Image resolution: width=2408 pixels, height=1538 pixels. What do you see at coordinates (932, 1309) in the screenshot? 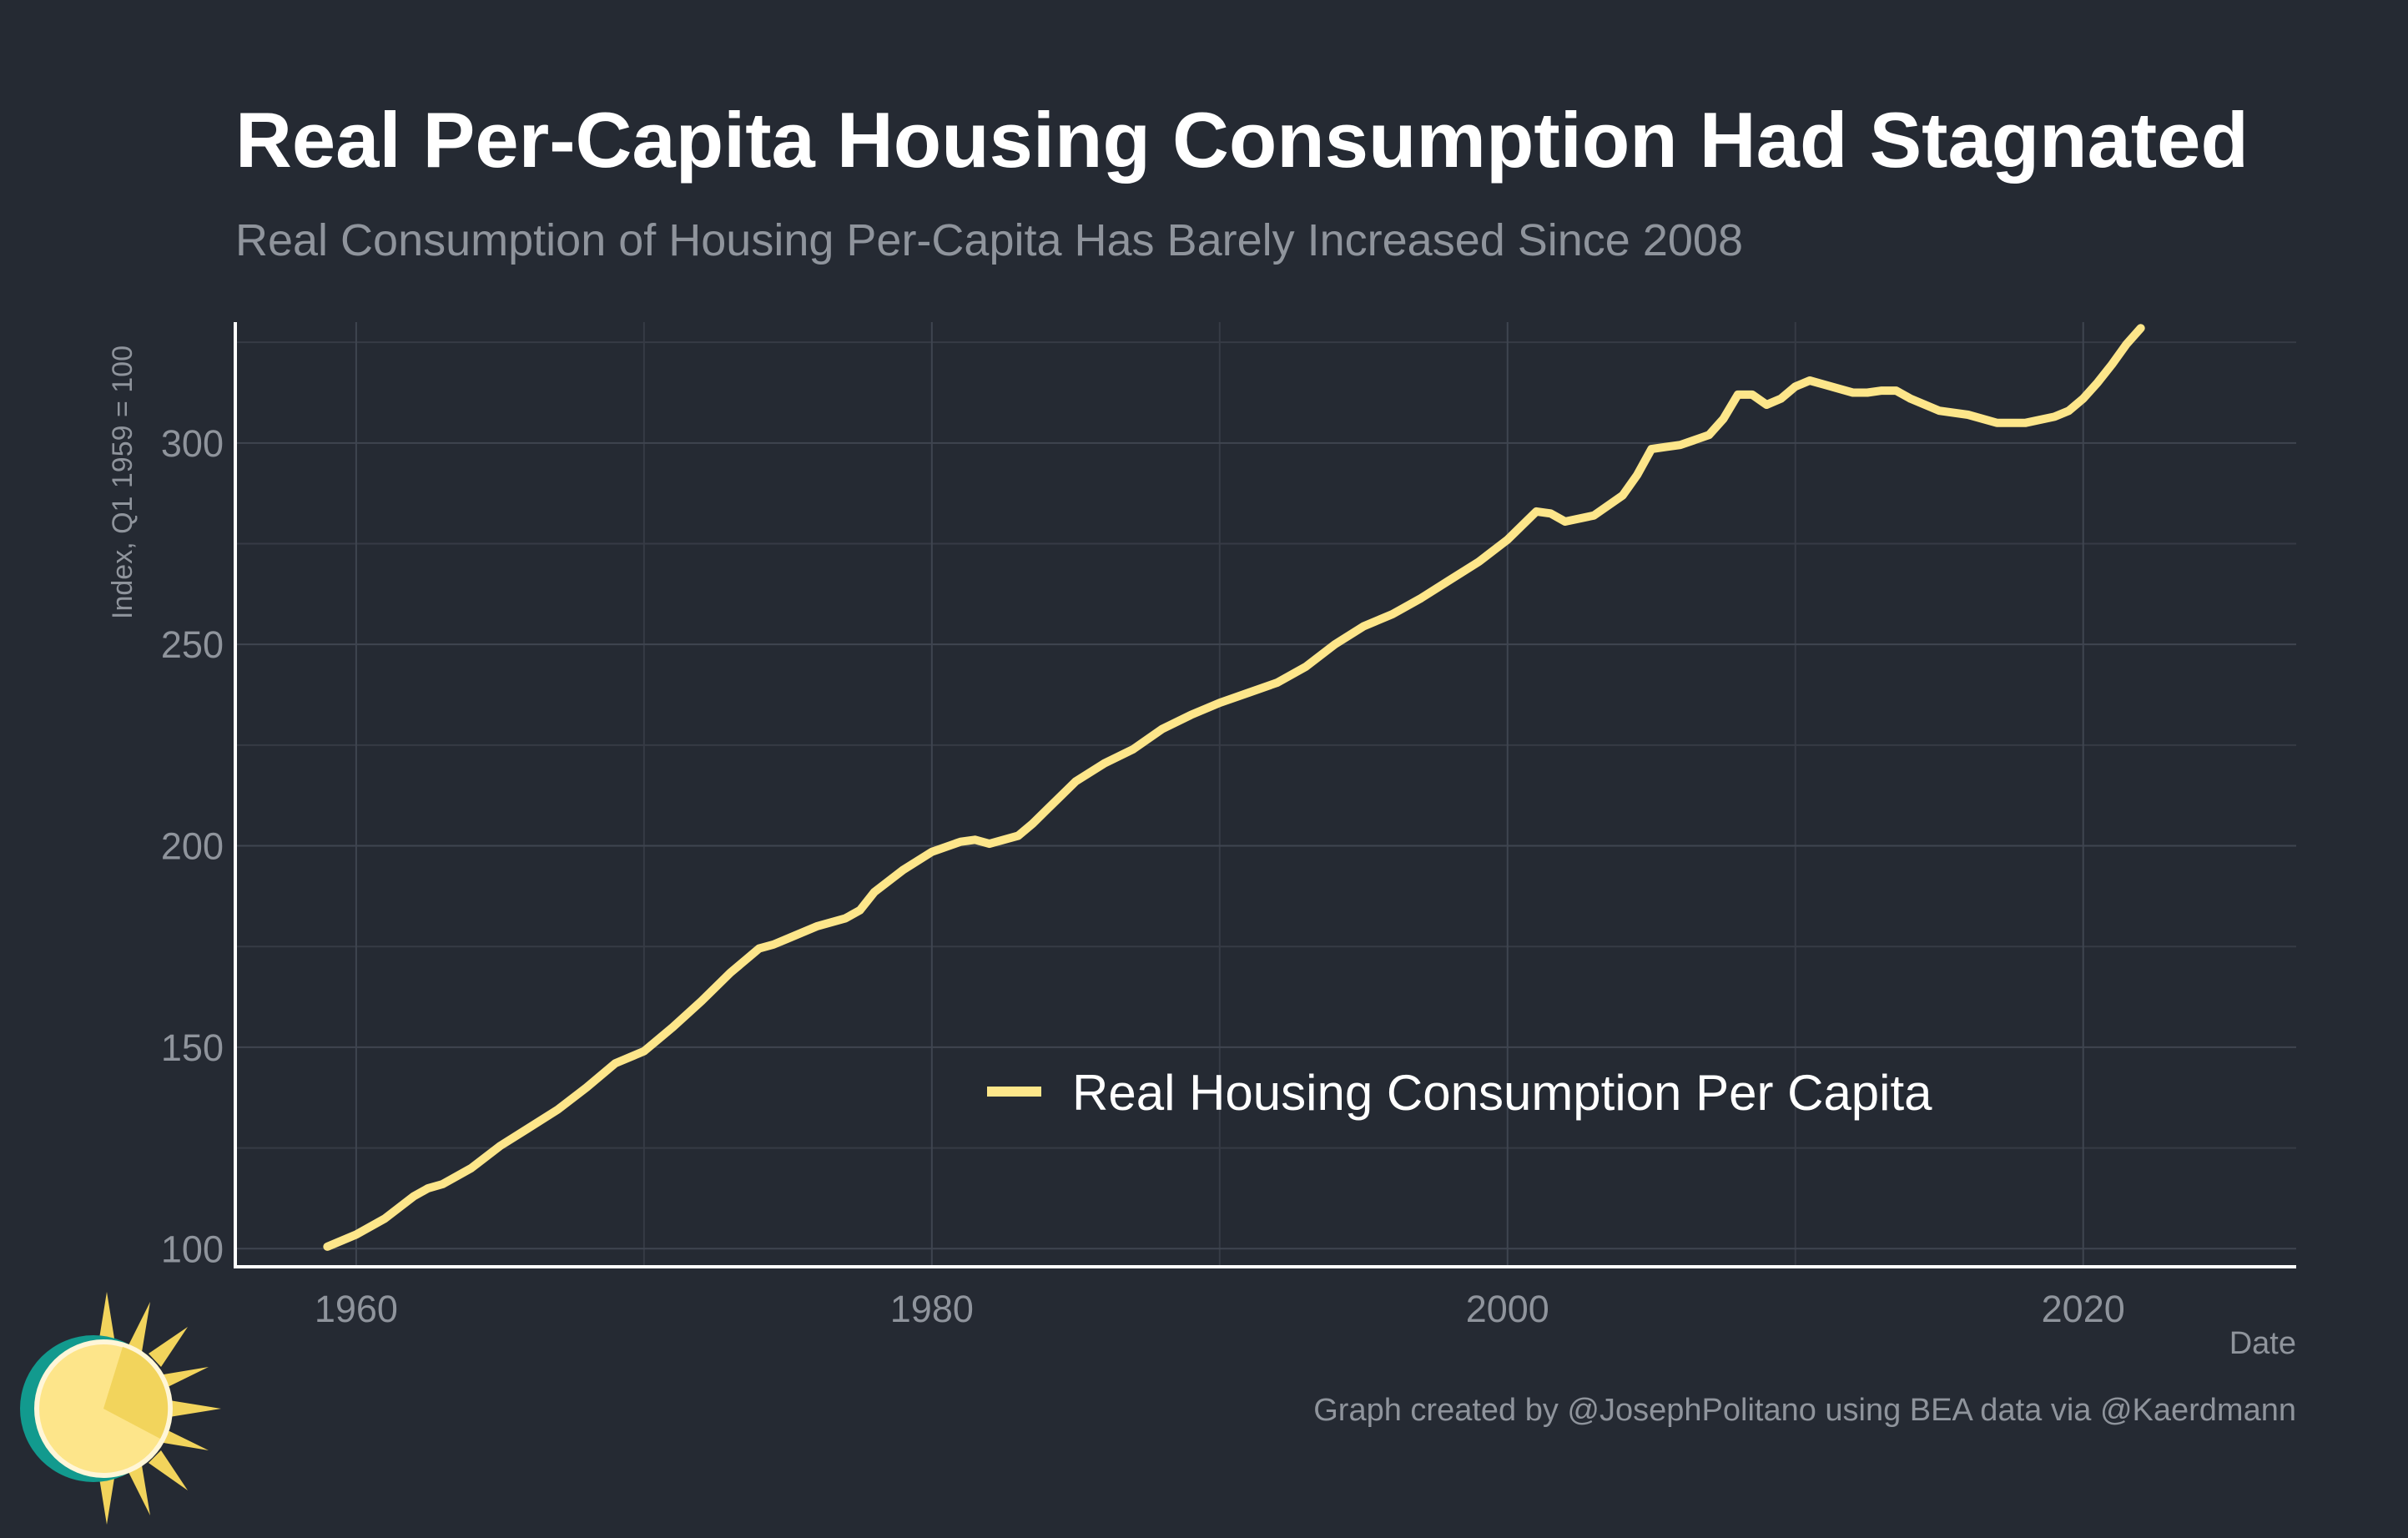
I see `x-tick-label: 1980` at bounding box center [932, 1309].